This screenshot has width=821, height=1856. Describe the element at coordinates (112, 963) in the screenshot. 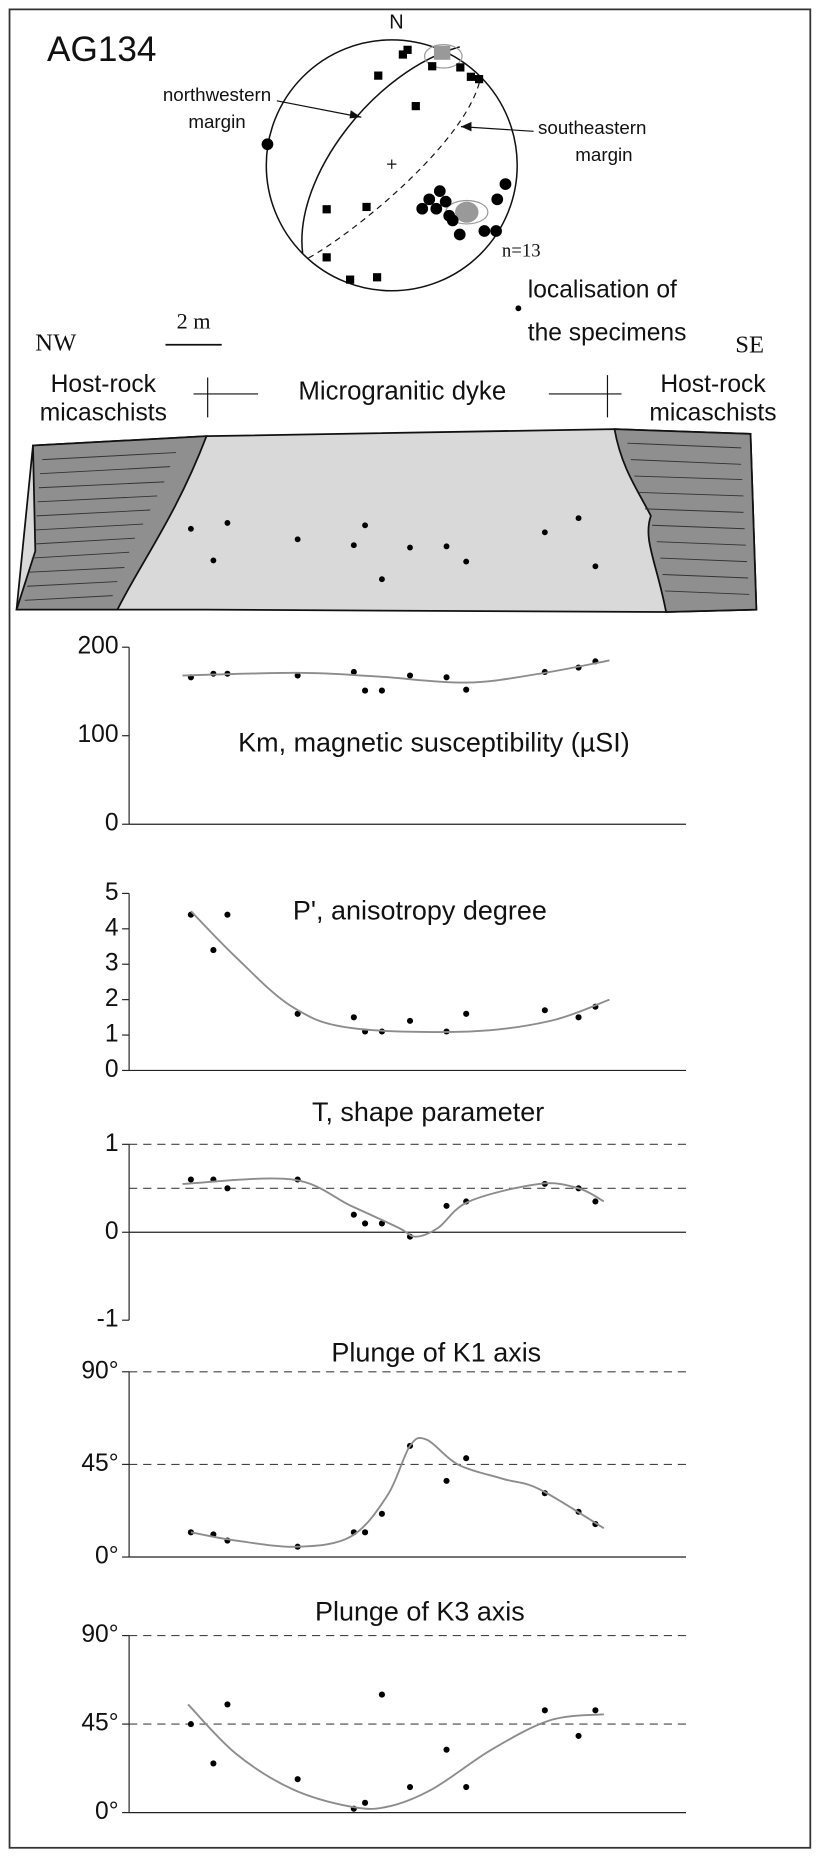

I see `y-tick-label: 3` at that location.